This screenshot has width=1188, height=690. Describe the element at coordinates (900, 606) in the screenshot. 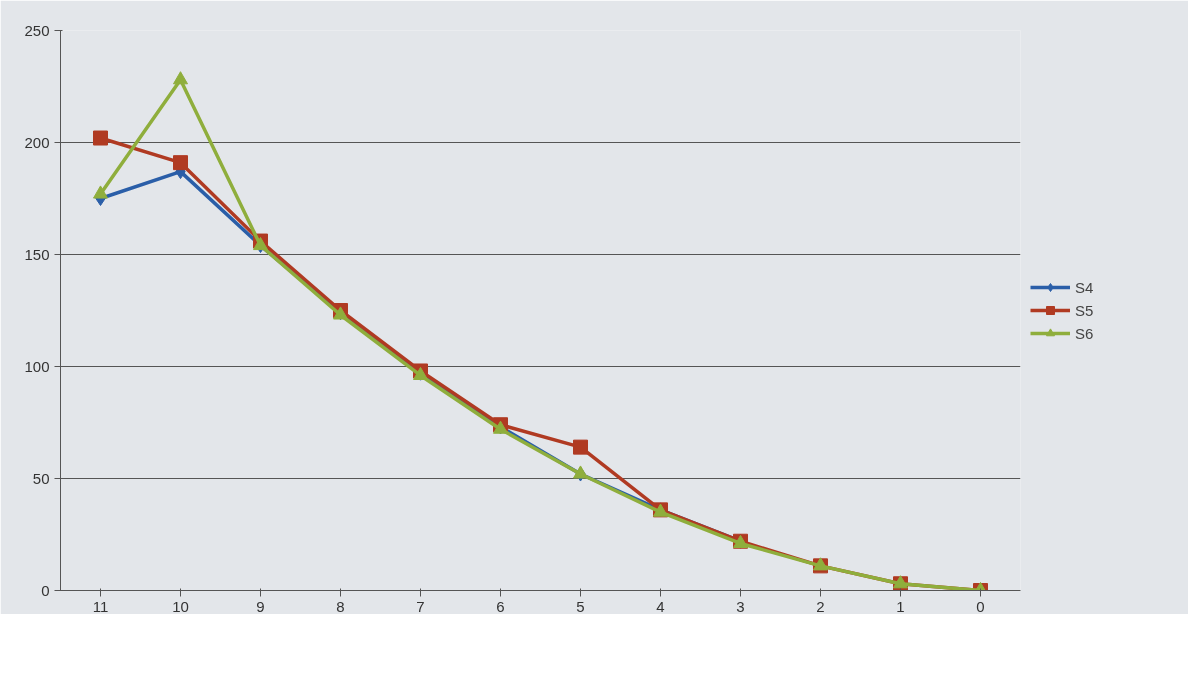

I see `x-tick-label: 1` at that location.